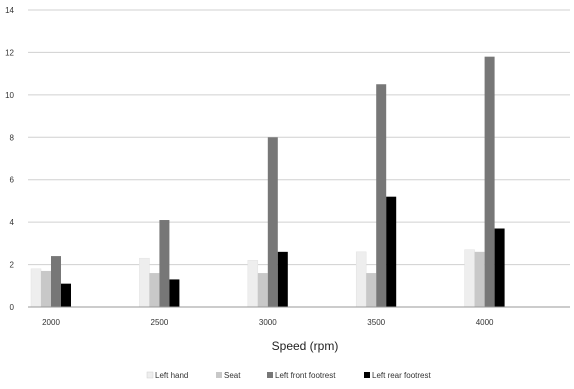  I want to click on x-axis-title: Speed (rpm), so click(305, 346).